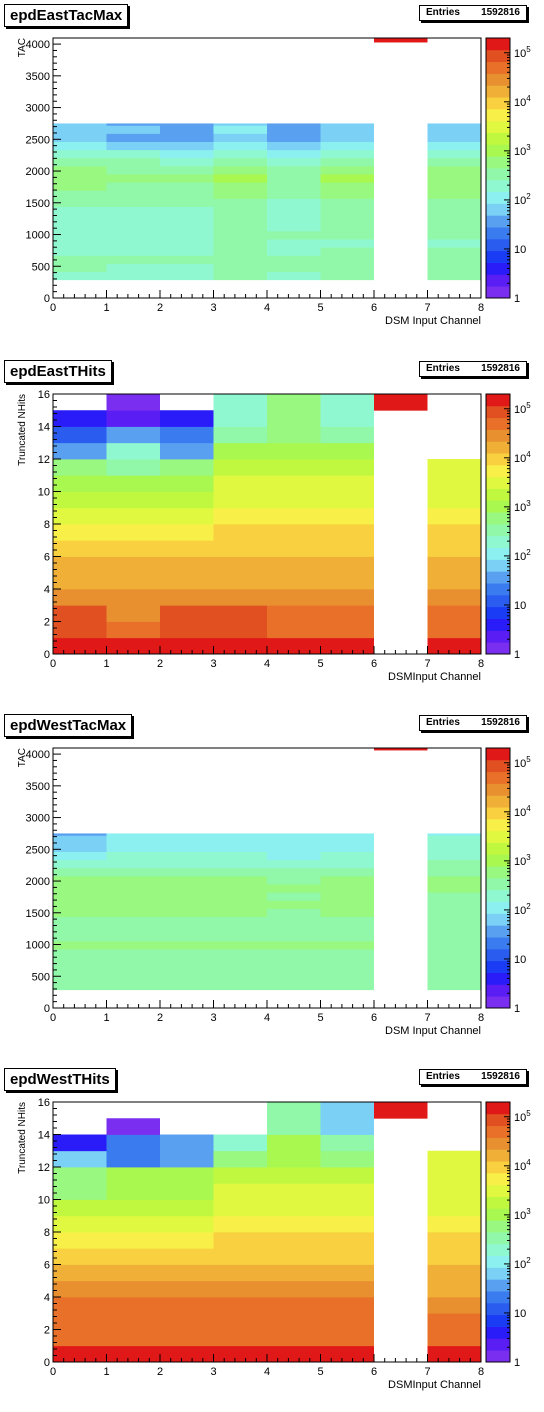 The width and height of the screenshot is (544, 1412). I want to click on y-tick-label: 8, so click(47, 1233).